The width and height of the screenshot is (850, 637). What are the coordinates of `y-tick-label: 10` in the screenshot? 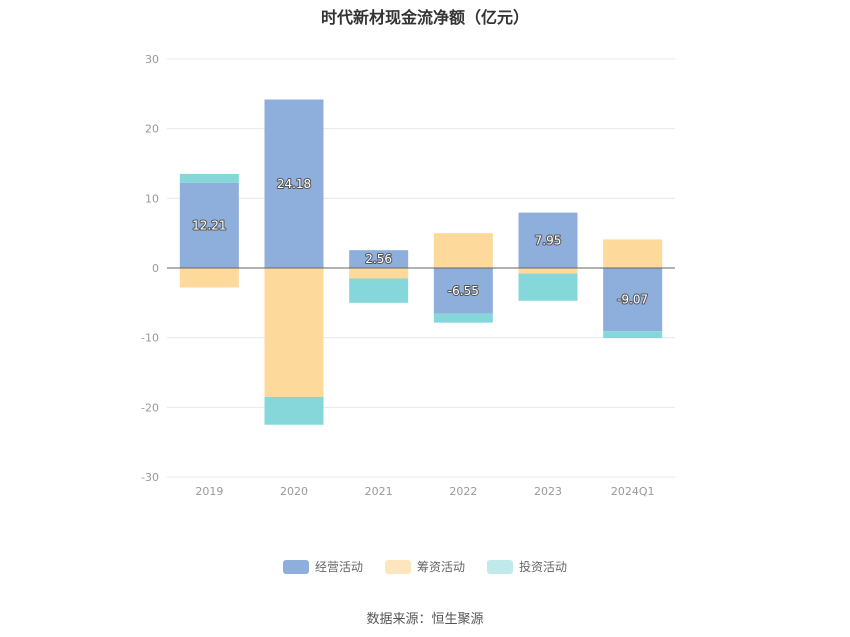 It's located at (152, 198).